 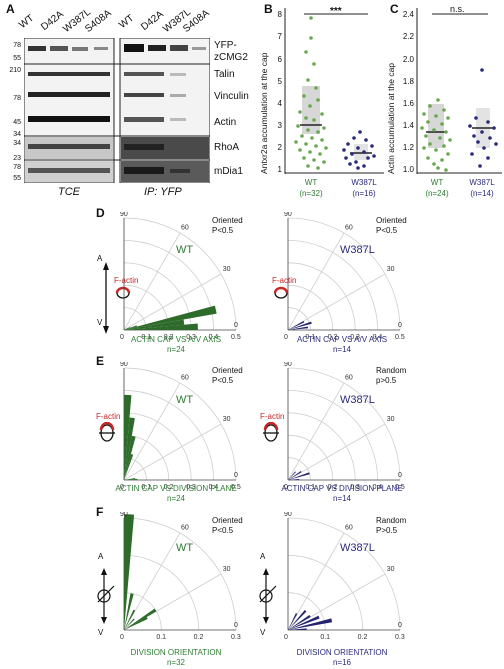 I want to click on mw-marker: 78, so click(x=17, y=98).